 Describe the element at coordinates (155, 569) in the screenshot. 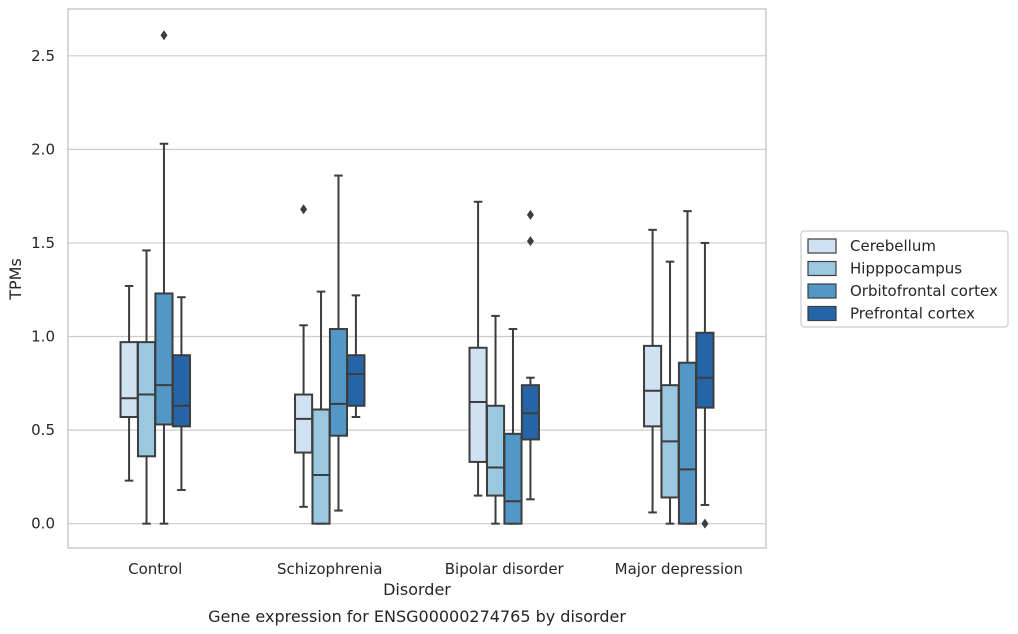

I see `x-tick-label: Control` at that location.